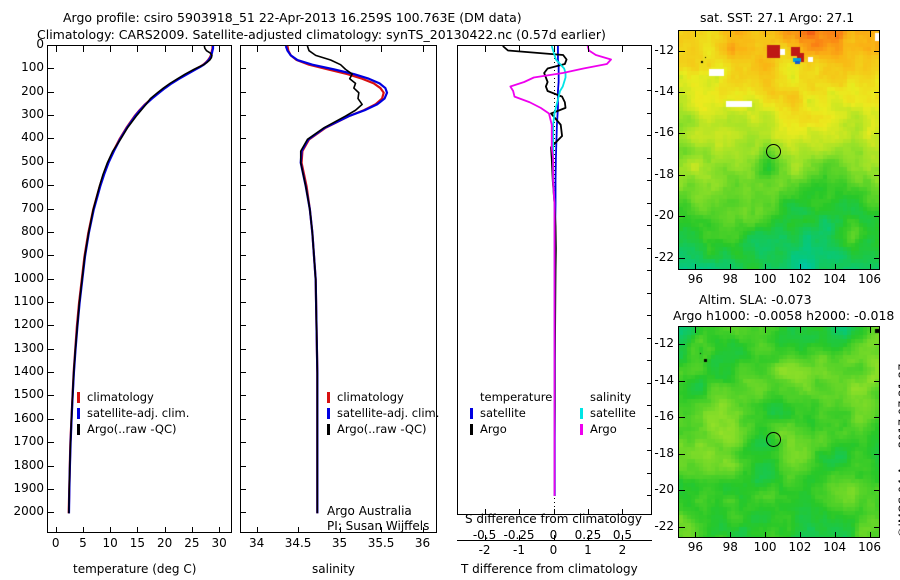 The width and height of the screenshot is (900, 580). Describe the element at coordinates (378, 526) in the screenshot. I see `attribution-line2: PI: Susan Wijffels` at that location.